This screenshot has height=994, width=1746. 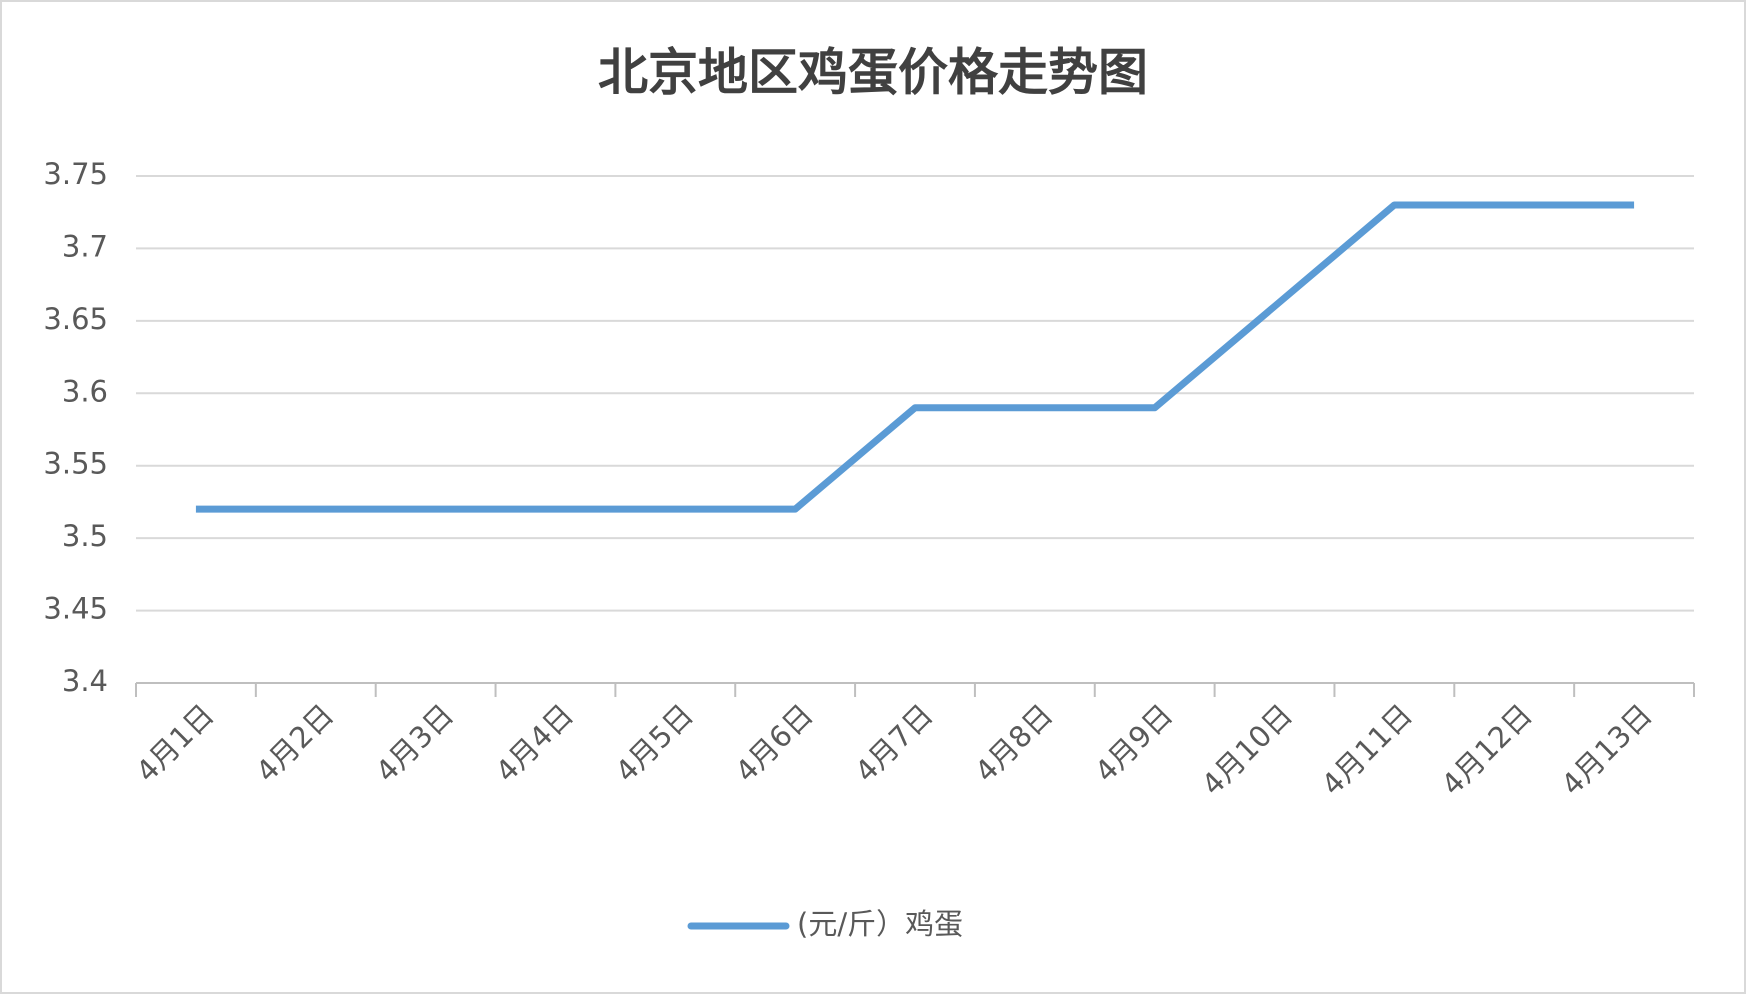 What do you see at coordinates (75, 464) in the screenshot?
I see `y-tick-label: 3.55` at bounding box center [75, 464].